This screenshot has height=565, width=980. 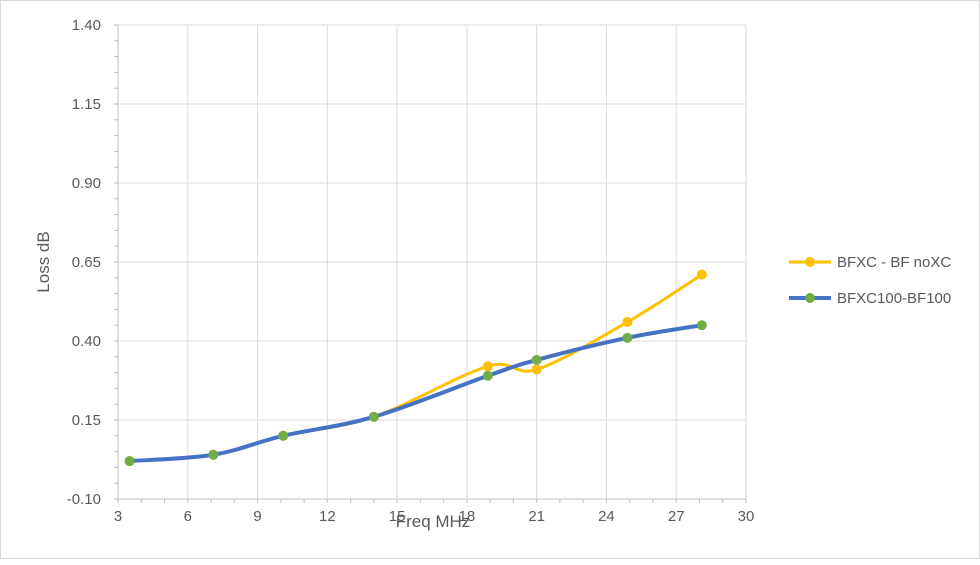 What do you see at coordinates (86, 183) in the screenshot?
I see `y-tick-label: 0.90` at bounding box center [86, 183].